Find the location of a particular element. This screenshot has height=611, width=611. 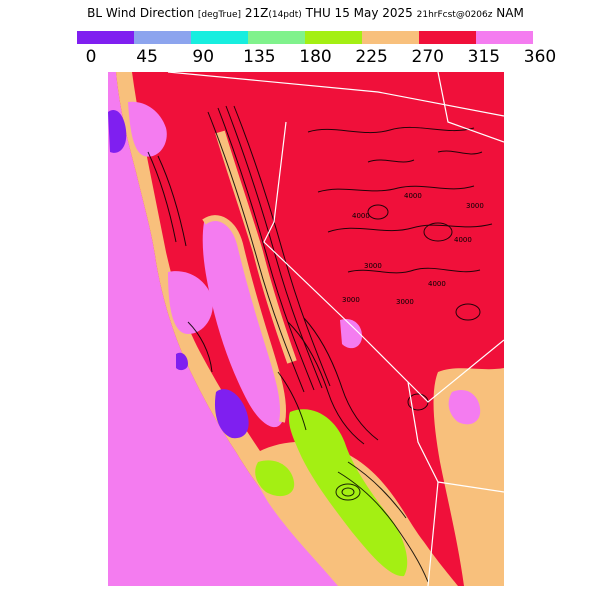

southeast-pink is located at coordinates (464, 407).